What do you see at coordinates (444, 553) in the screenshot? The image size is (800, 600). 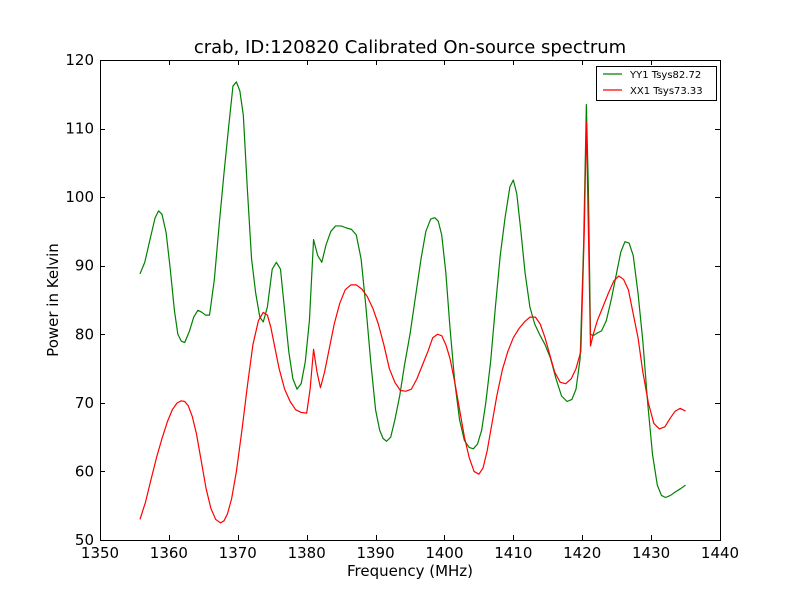 I see `x-tick-label: 1400` at bounding box center [444, 553].